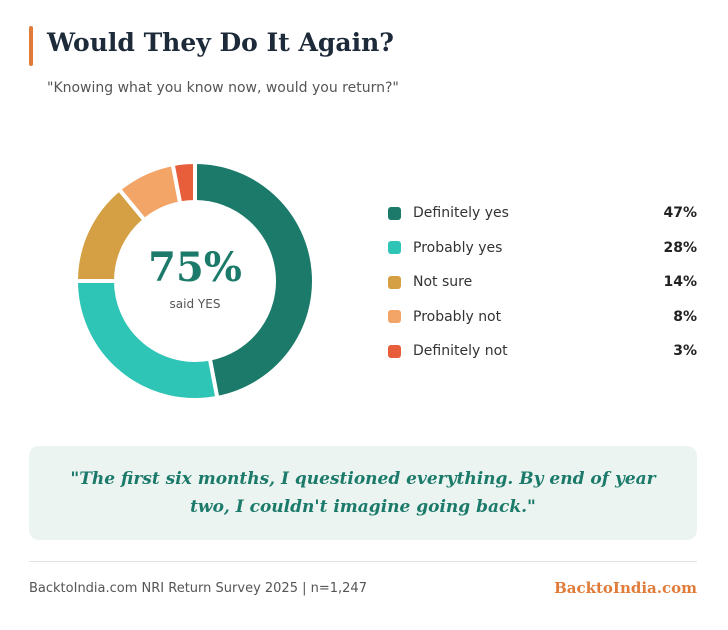 The width and height of the screenshot is (728, 630). I want to click on legend-item: Probably yes 28%, so click(542, 248).